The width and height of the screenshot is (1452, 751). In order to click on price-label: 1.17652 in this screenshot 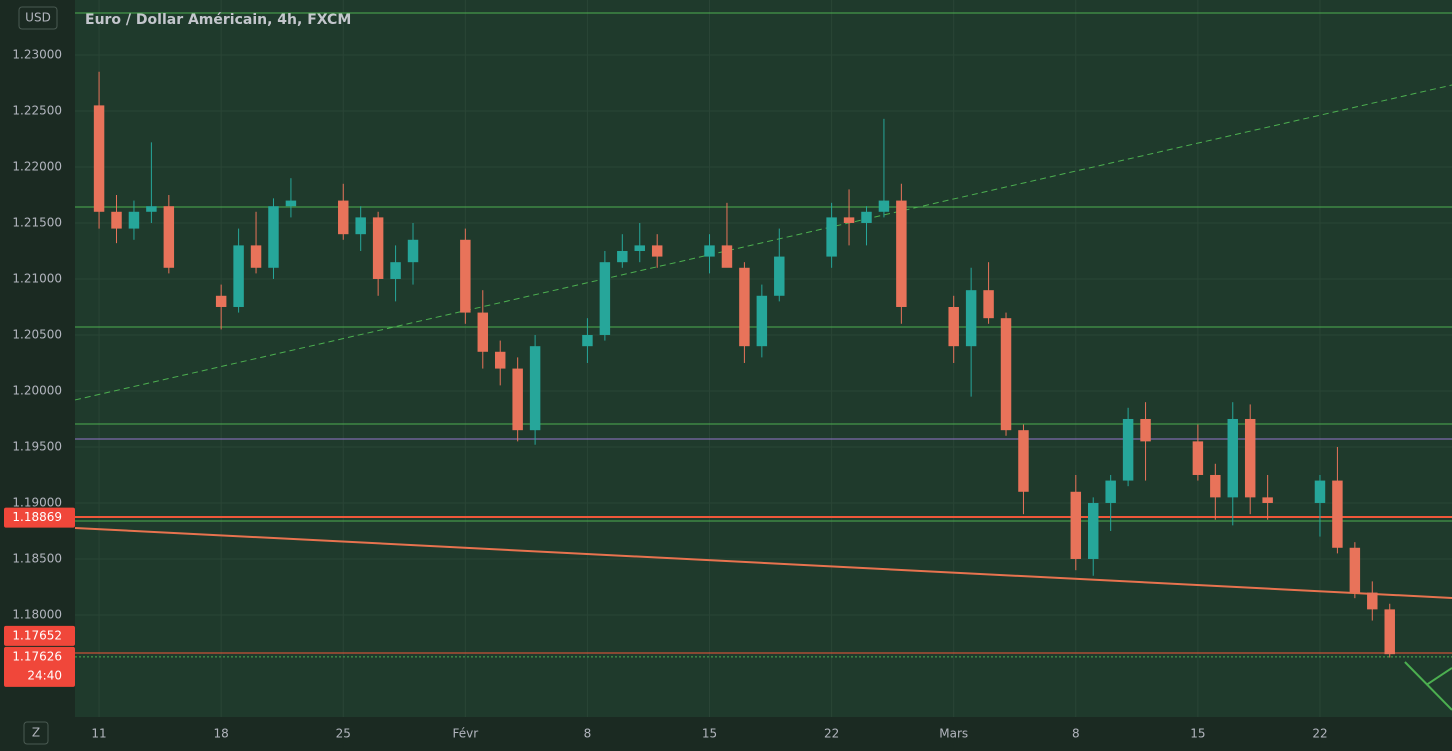, I will do `click(37, 635)`.